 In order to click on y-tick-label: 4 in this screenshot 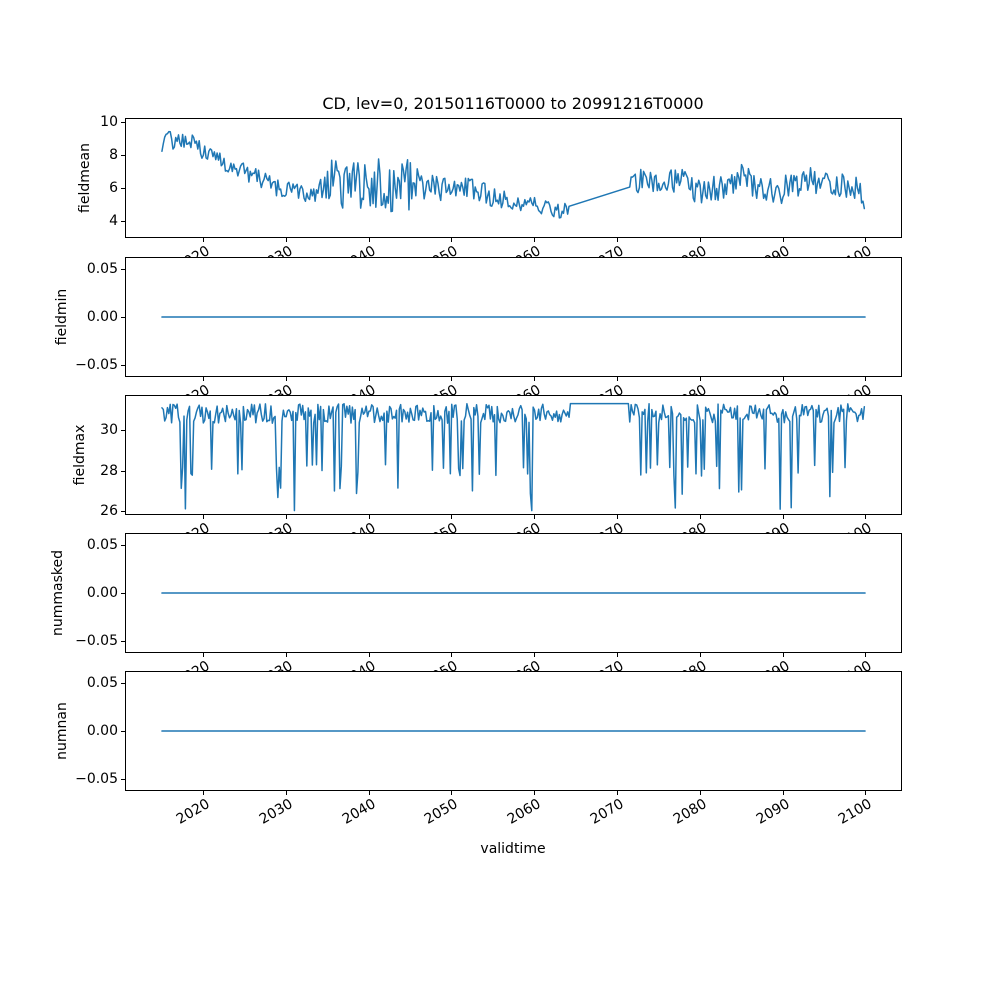, I will do `click(113, 221)`.